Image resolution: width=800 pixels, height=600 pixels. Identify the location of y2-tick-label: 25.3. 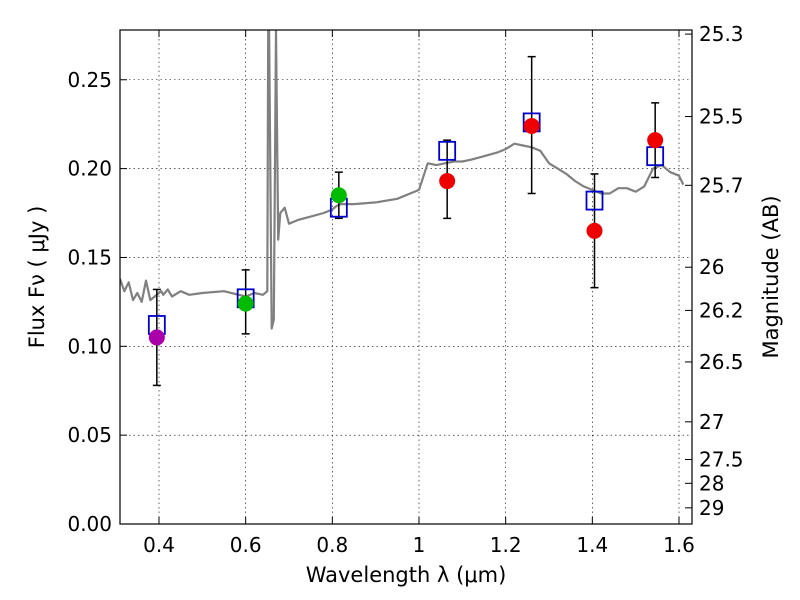
(721, 34).